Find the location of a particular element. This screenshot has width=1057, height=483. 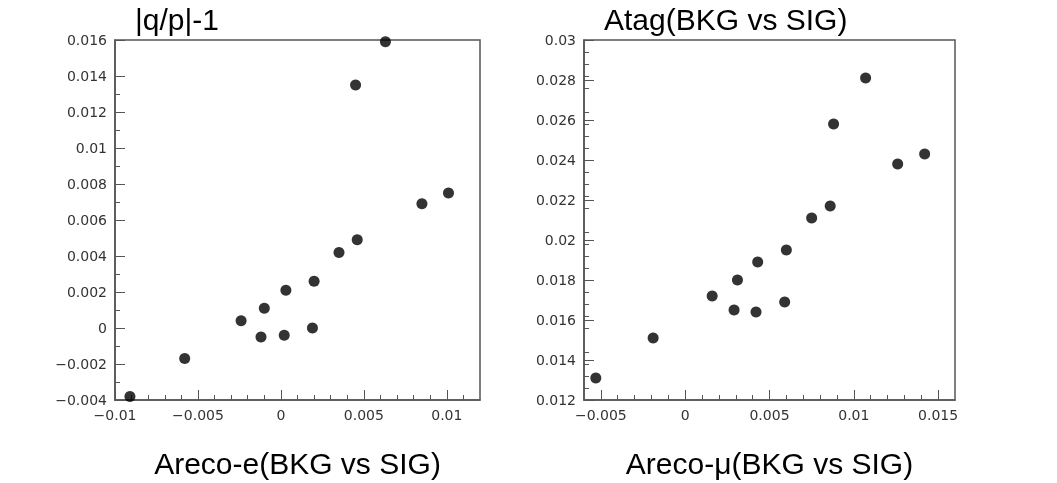

y-tick-label: 0.01 is located at coordinates (91, 148).